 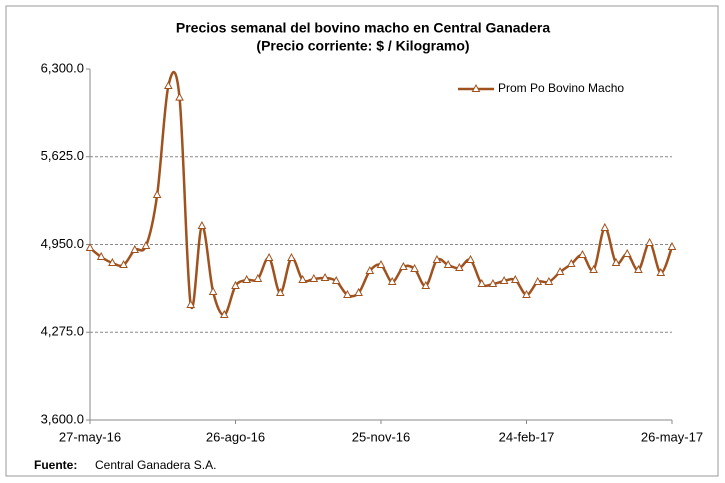 I want to click on source-label: Fuente:, so click(x=55, y=465).